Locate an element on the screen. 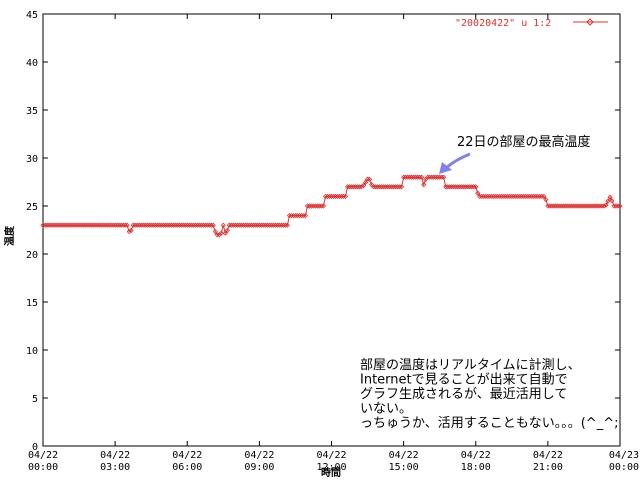 The height and width of the screenshot is (480, 640). series-line is located at coordinates (331, 206).